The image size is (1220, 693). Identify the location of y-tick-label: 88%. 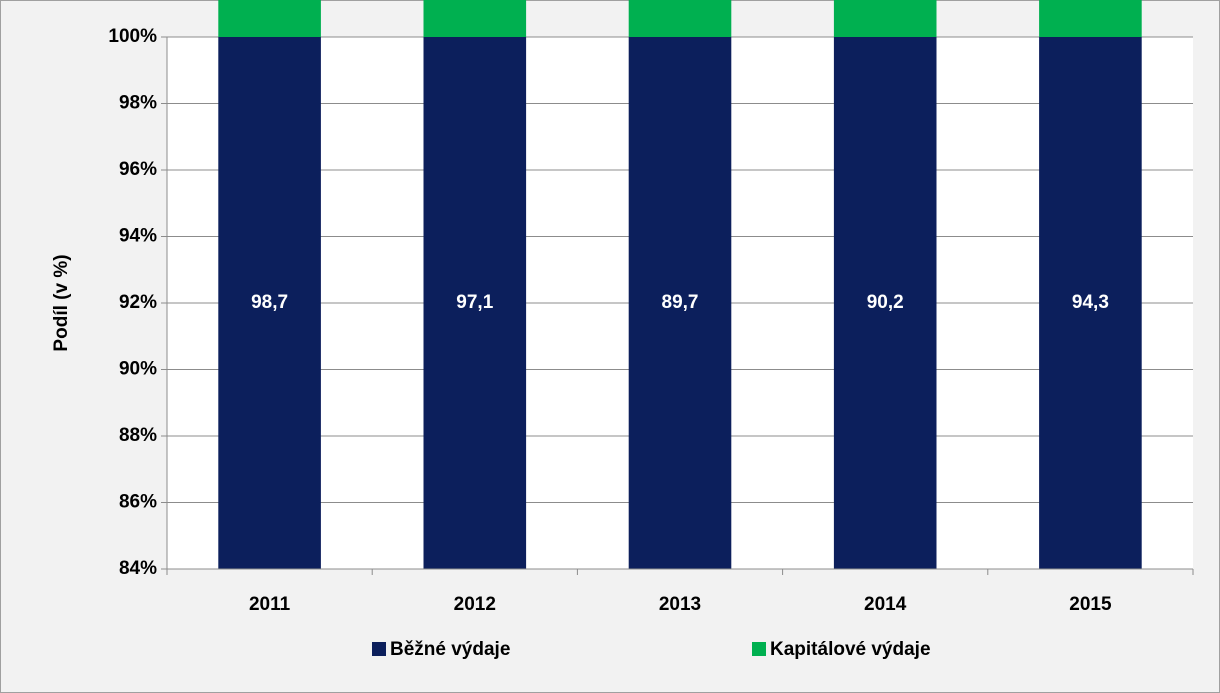
(138, 435).